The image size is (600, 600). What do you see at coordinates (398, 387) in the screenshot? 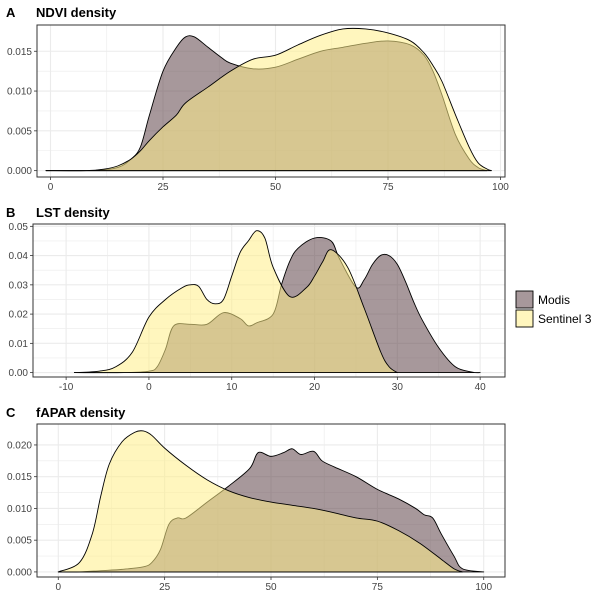
I see `x-tick-label: 30` at bounding box center [398, 387].